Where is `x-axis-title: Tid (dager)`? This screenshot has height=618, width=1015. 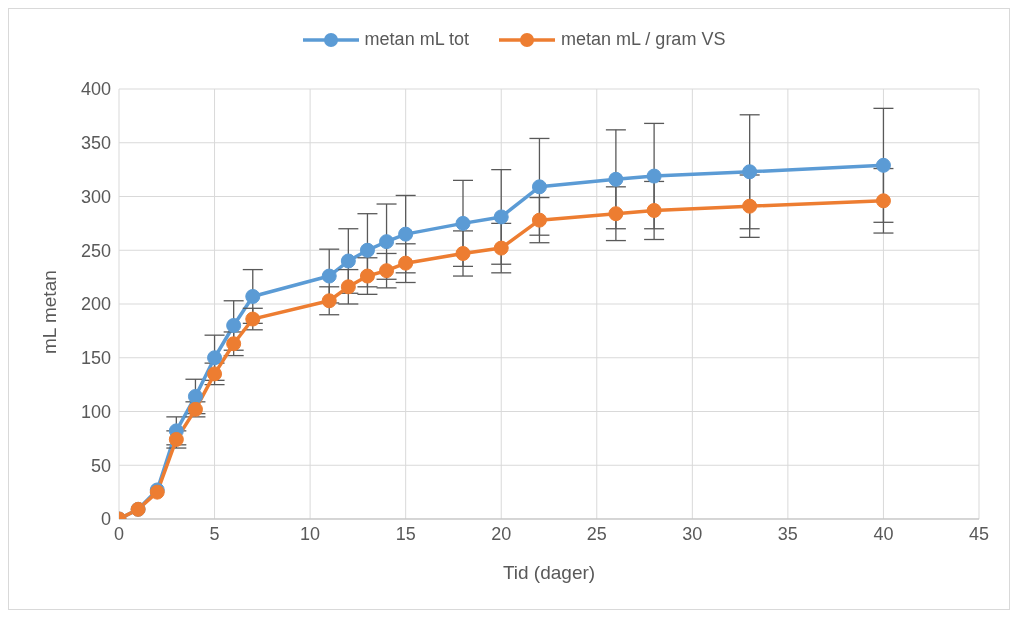 x-axis-title: Tid (dager) is located at coordinates (549, 572).